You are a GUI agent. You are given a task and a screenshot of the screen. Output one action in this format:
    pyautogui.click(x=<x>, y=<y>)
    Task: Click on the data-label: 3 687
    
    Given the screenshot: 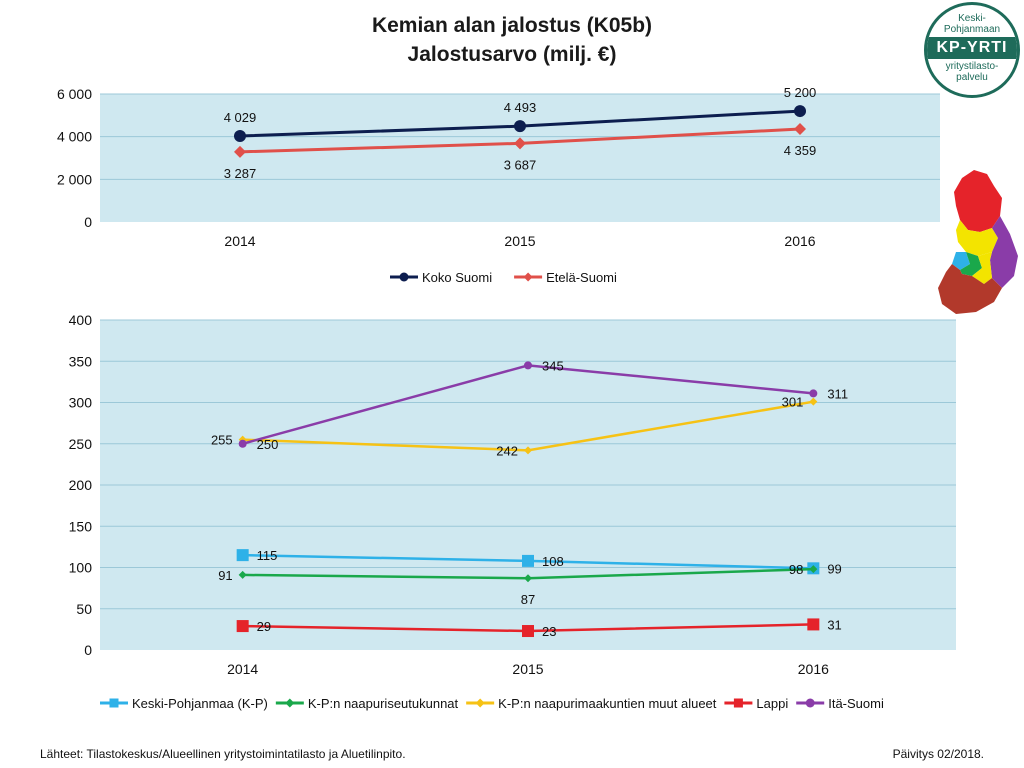 What is the action you would take?
    pyautogui.click(x=520, y=164)
    